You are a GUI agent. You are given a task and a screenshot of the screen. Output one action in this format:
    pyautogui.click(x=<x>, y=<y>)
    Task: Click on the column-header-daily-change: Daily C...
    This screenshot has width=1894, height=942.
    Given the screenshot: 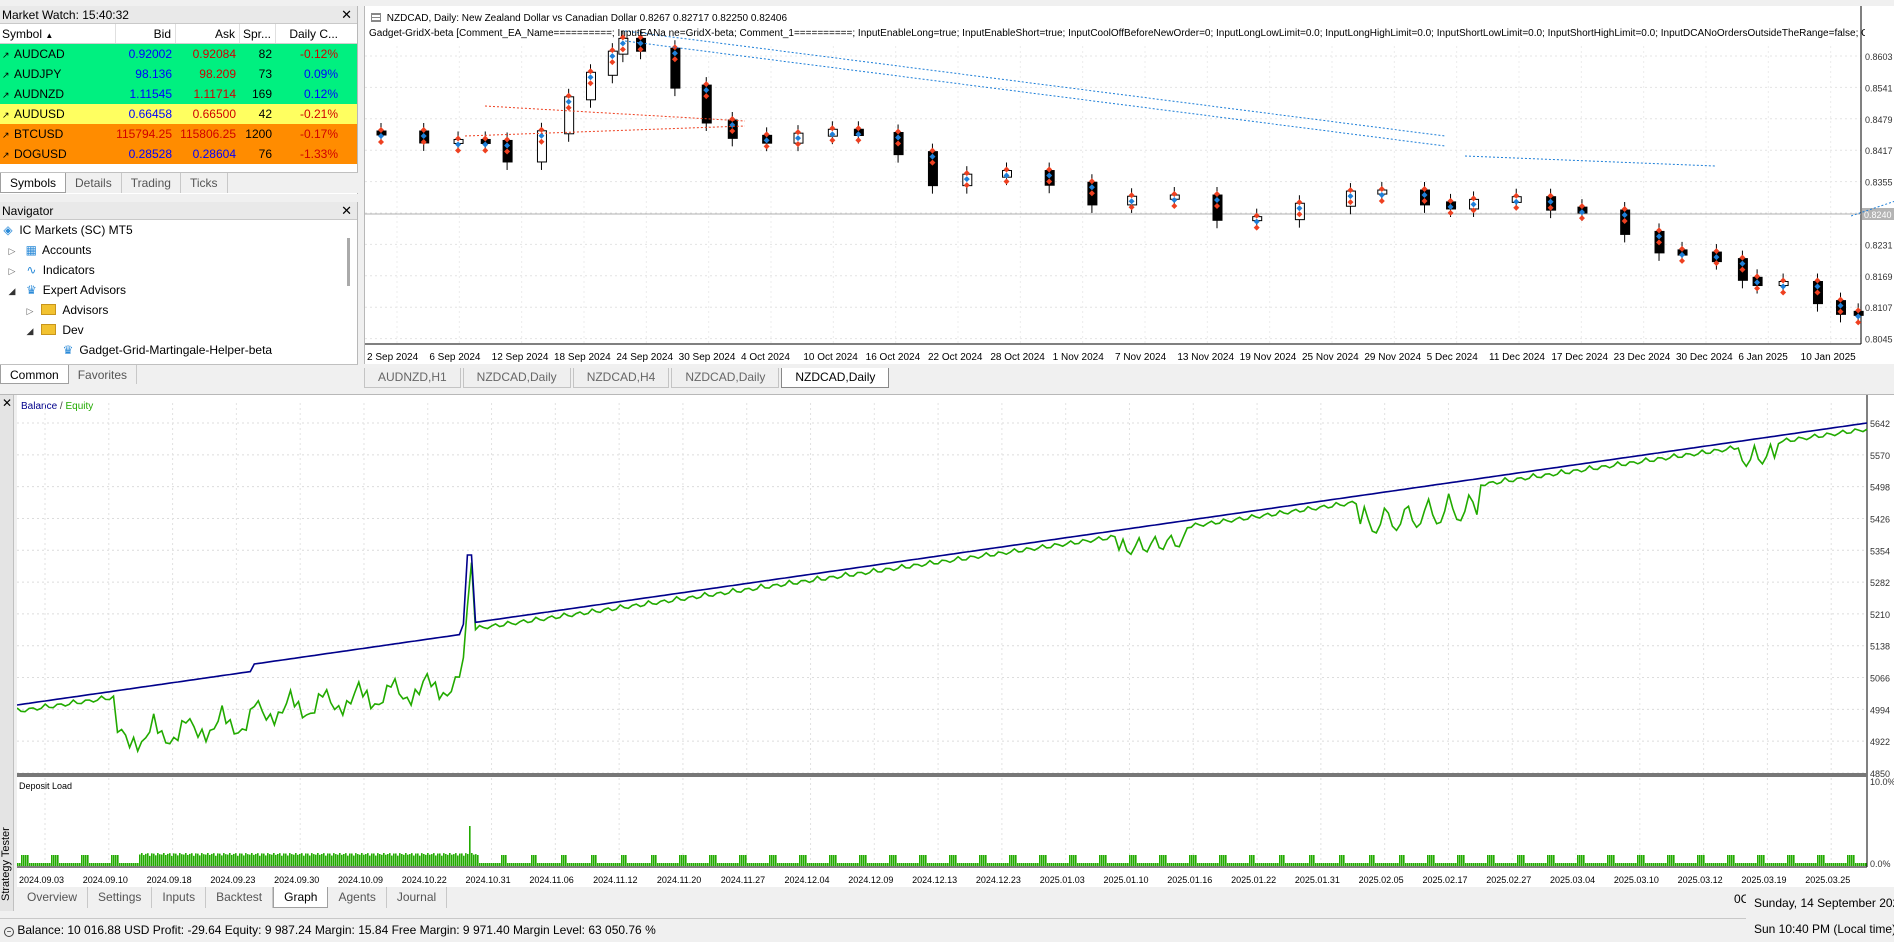 What is the action you would take?
    pyautogui.click(x=313, y=34)
    